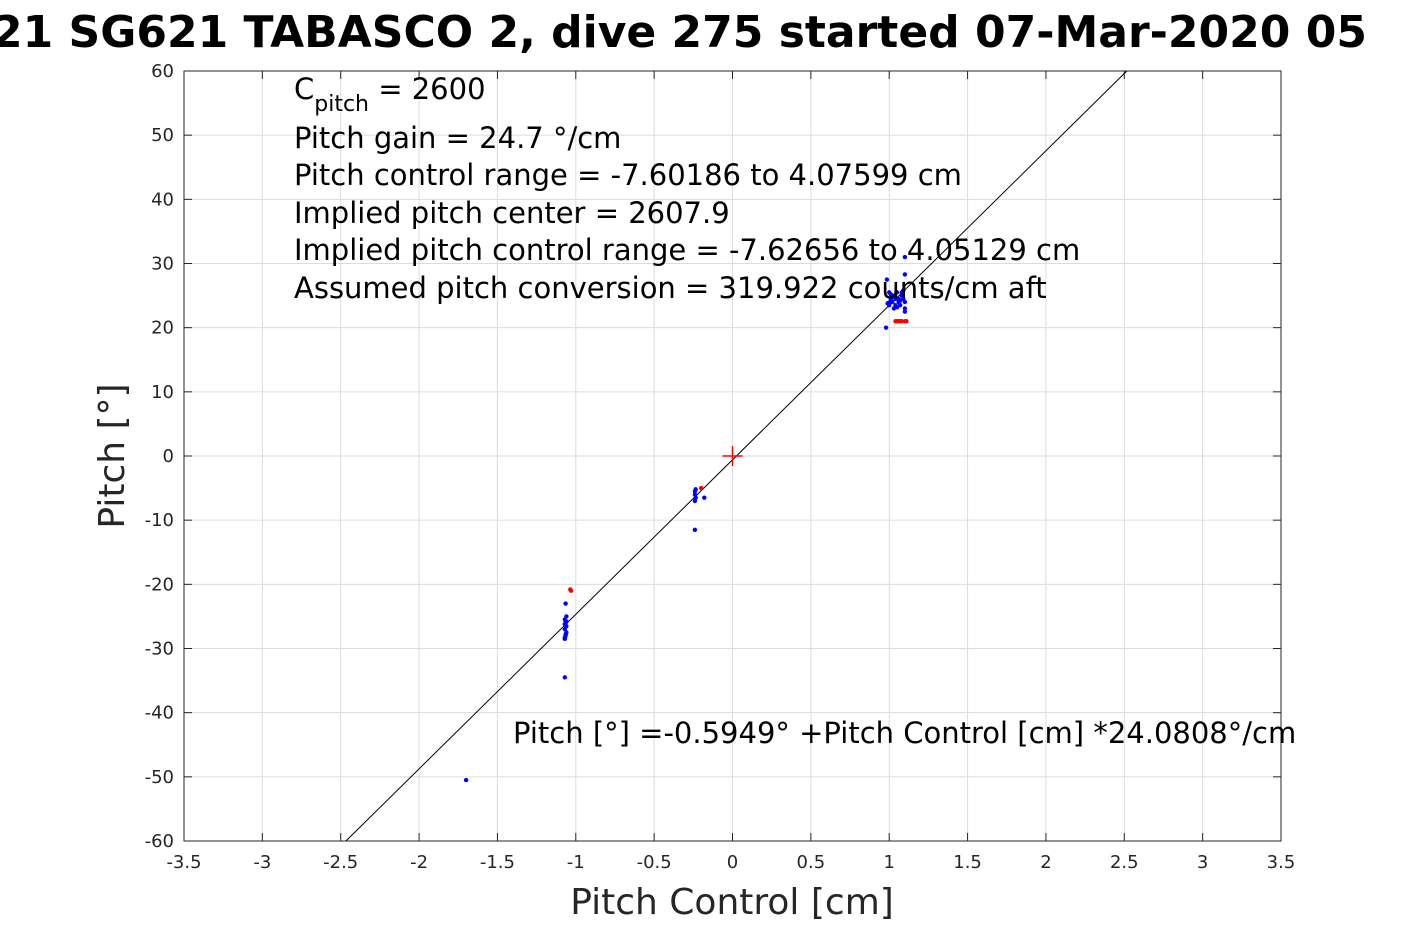  I want to click on x-tick-label: -3.5, so click(183, 862).